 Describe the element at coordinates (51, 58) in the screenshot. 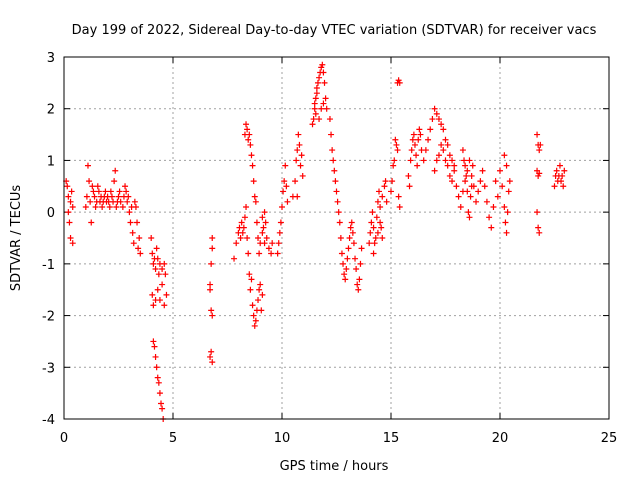

I see `y-tick-label: 3` at that location.